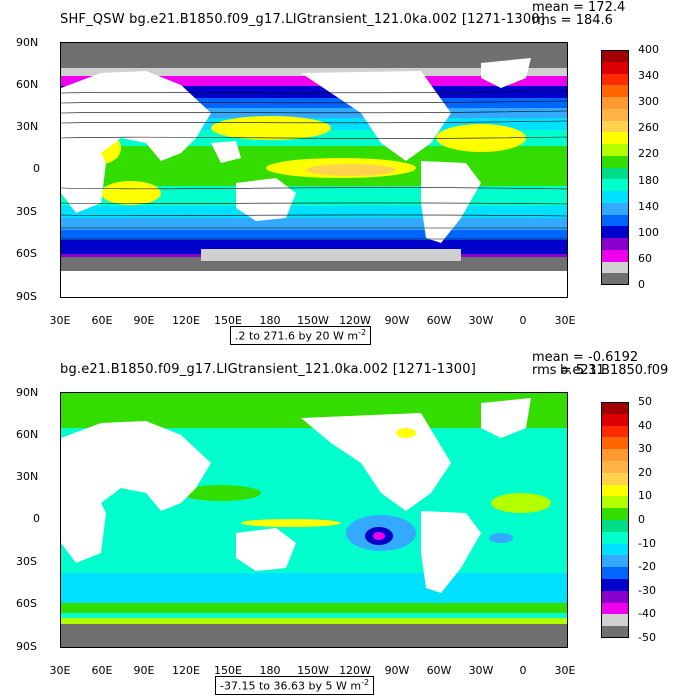 This screenshot has height=700, width=700. Describe the element at coordinates (313, 670) in the screenshot. I see `lon-label: 150W` at that location.